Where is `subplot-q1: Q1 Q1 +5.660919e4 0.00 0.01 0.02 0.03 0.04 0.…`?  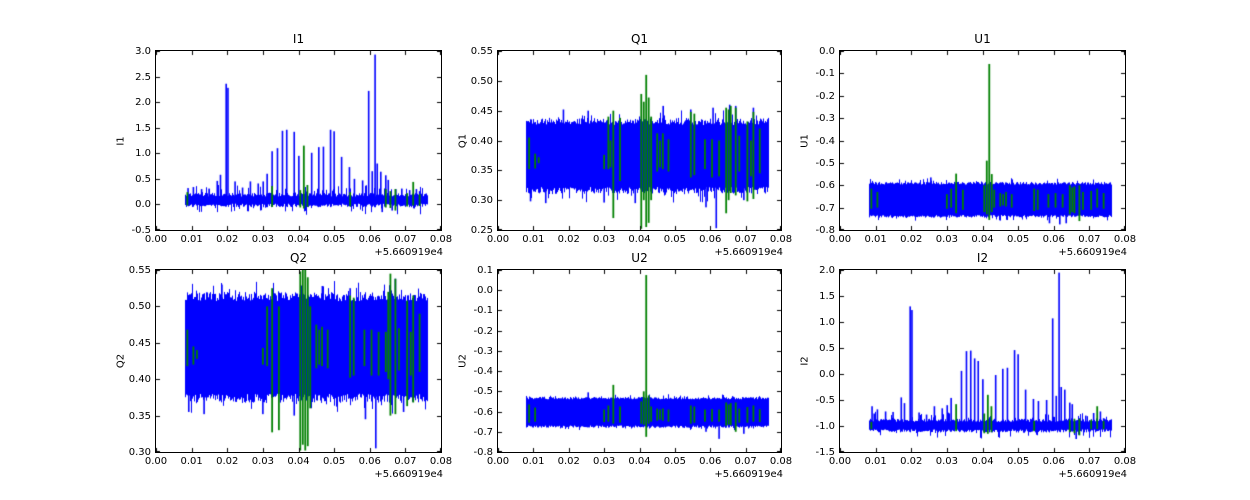
subplot-q1: Q1 Q1 +5.660919e4 0.00 0.01 0.02 0.03 0.04 0.… is located at coordinates (625, 145).